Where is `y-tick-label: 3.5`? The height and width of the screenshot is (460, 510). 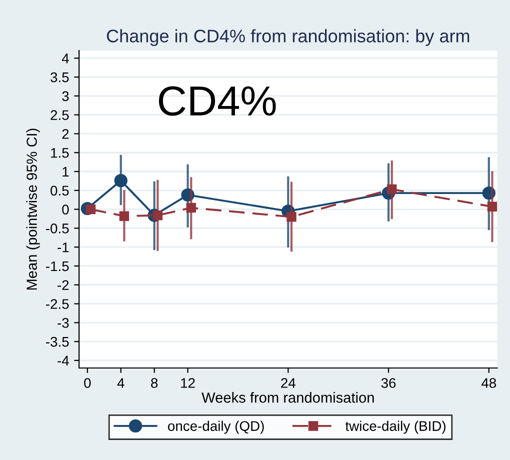 y-tick-label: 3.5 is located at coordinates (59, 77).